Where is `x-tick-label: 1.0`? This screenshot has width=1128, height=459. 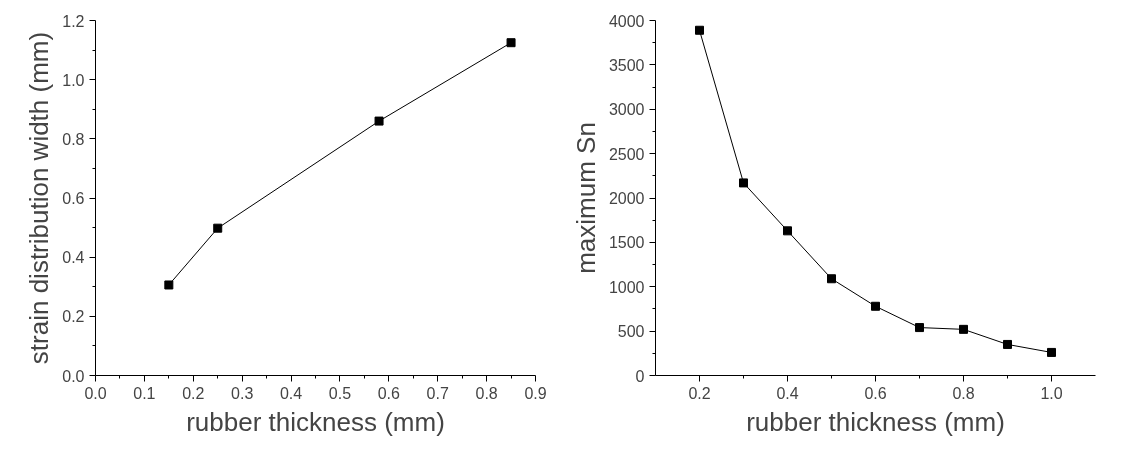
x-tick-label: 1.0 is located at coordinates (1051, 393).